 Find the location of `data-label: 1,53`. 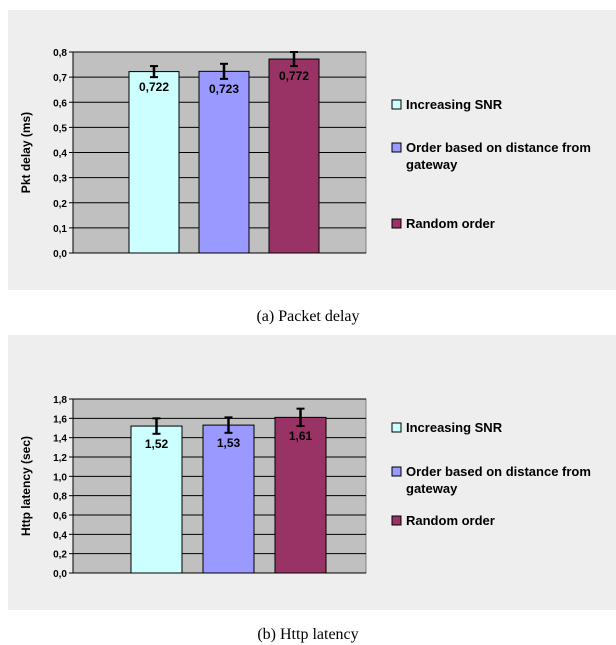

data-label: 1,53 is located at coordinates (229, 443).